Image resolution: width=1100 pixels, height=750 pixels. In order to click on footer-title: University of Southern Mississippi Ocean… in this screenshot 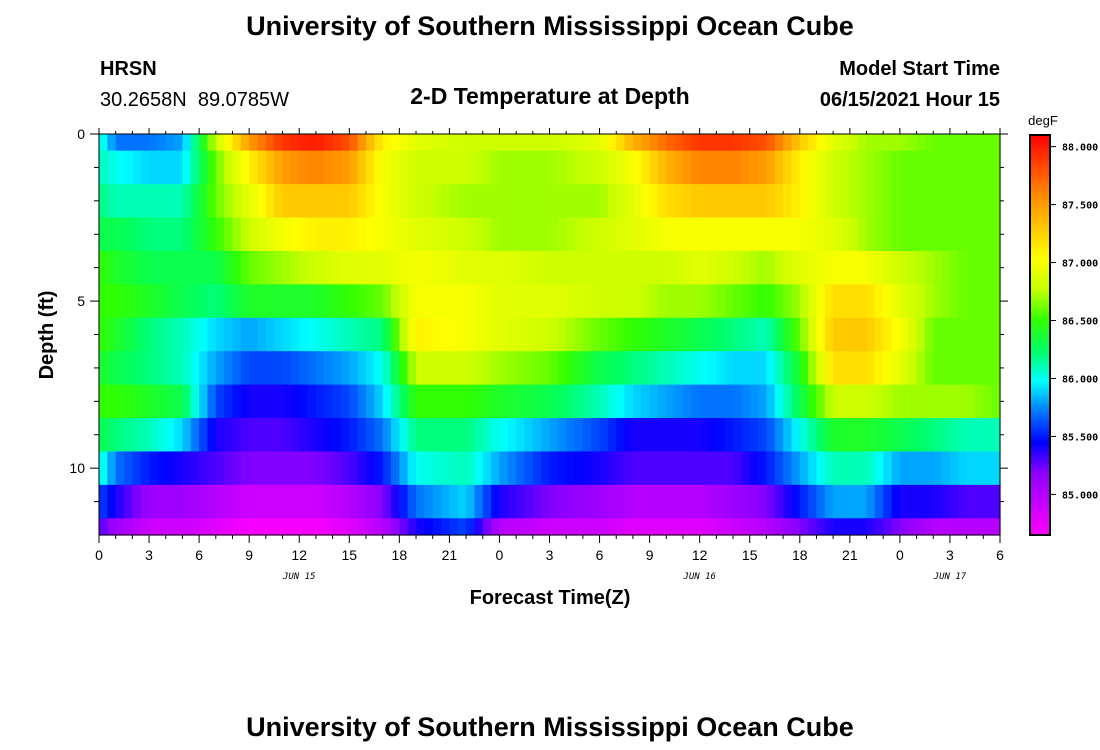, I will do `click(550, 727)`.